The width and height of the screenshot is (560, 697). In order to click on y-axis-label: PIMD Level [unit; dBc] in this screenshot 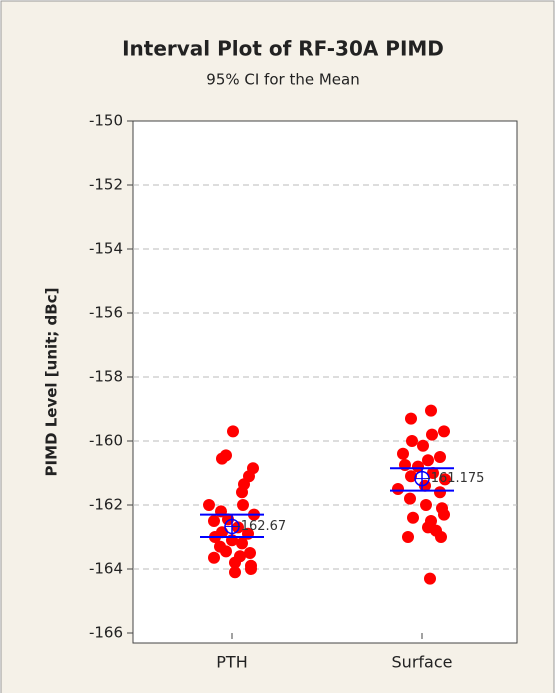, I will do `click(52, 382)`.